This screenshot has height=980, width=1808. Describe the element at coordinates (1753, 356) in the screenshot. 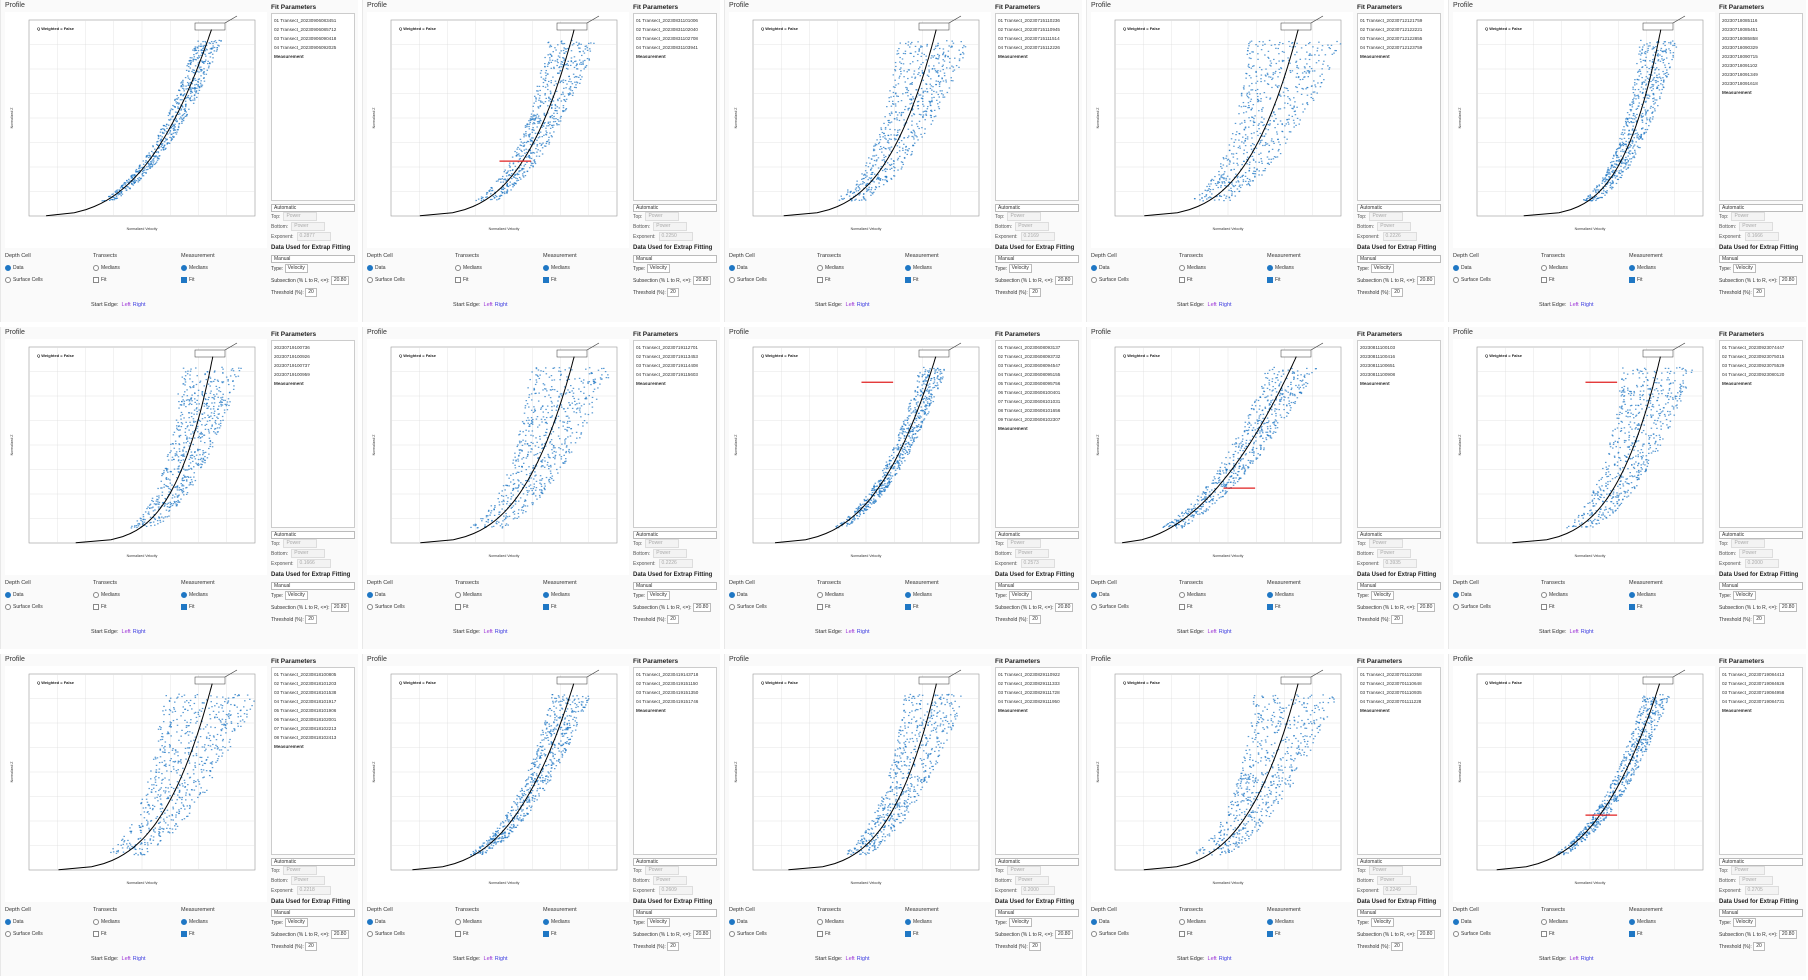

I see `transect-item: 02 Transect_20230923075015` at that location.